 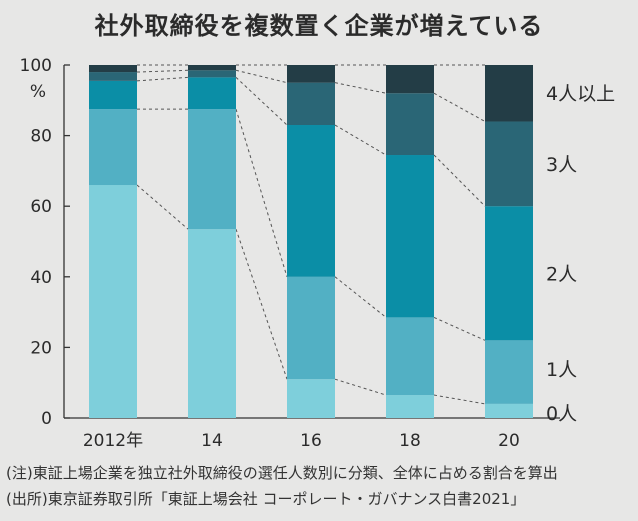 I want to click on y-tick-label: 100, so click(x=36, y=66).